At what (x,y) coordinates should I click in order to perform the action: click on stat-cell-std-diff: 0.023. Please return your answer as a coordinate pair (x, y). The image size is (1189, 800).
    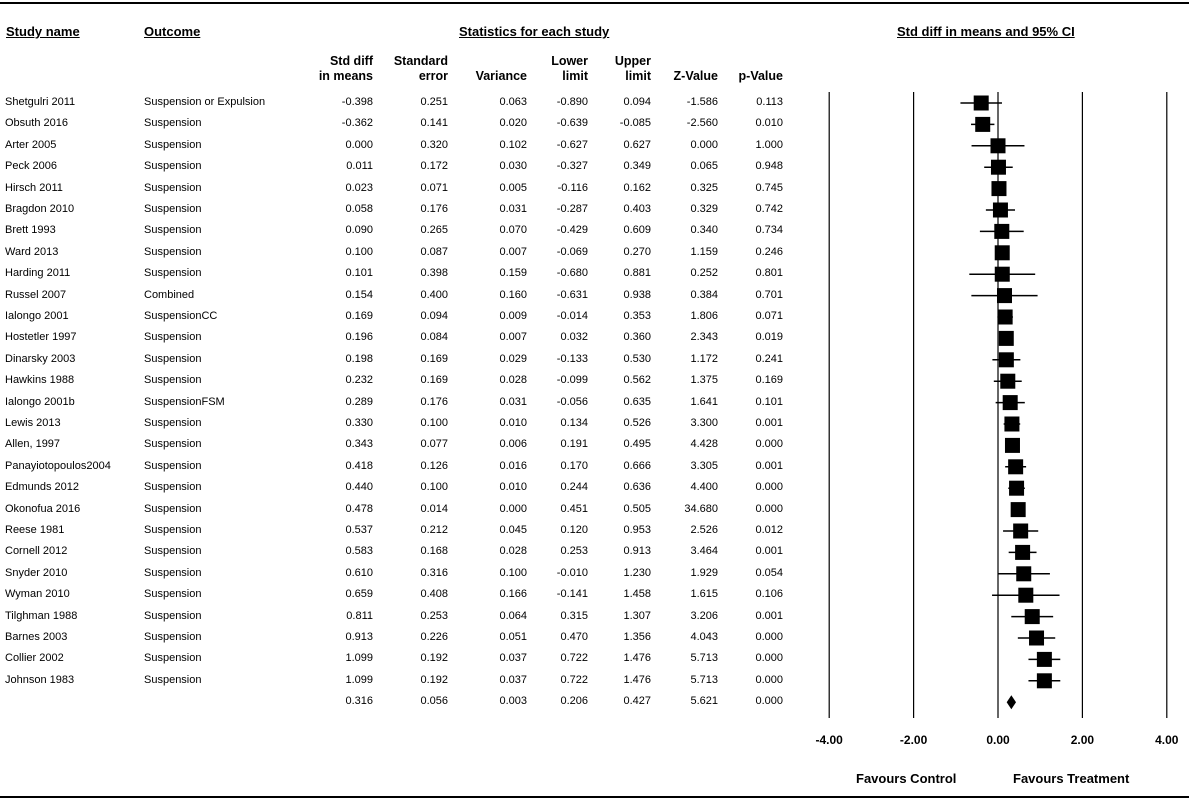
    Looking at the image, I should click on (359, 187).